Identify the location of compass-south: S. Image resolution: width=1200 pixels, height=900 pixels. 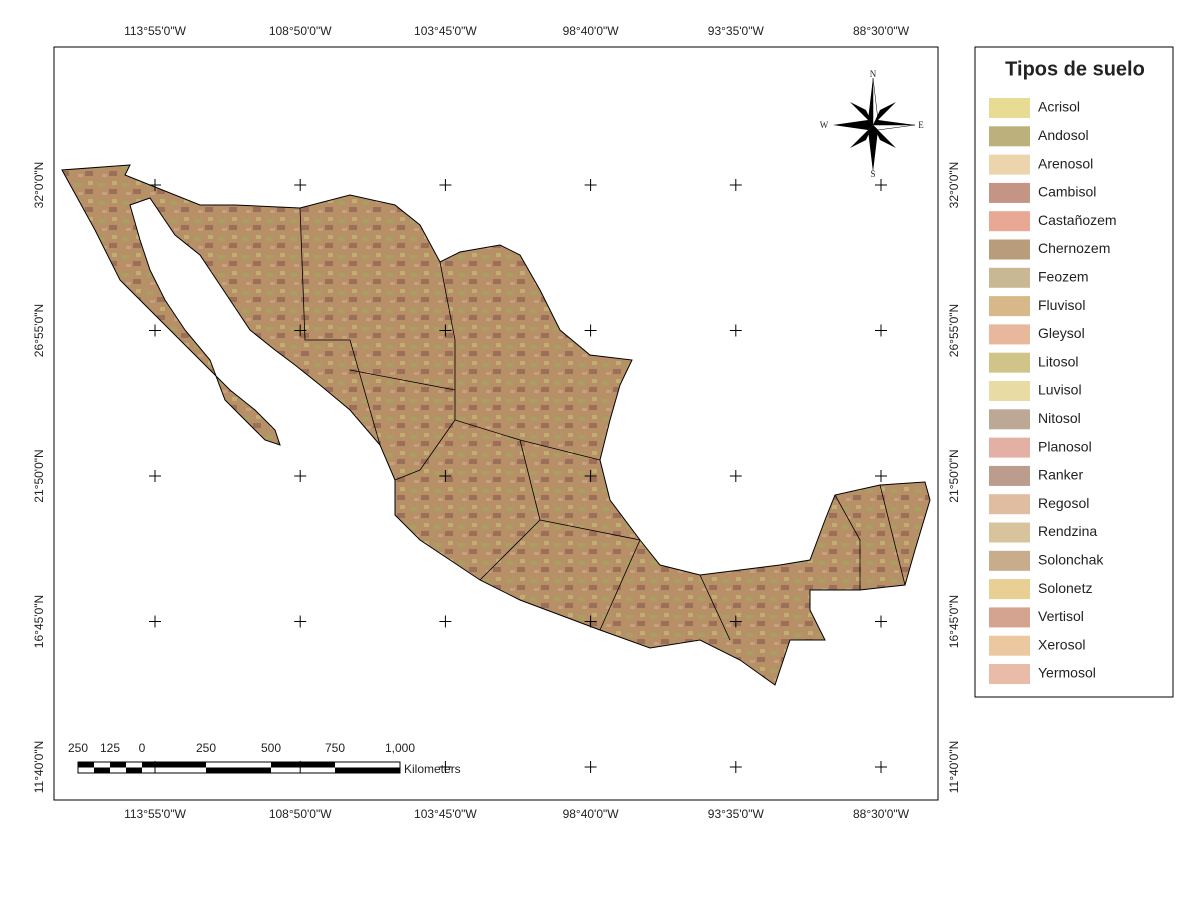
(872, 174).